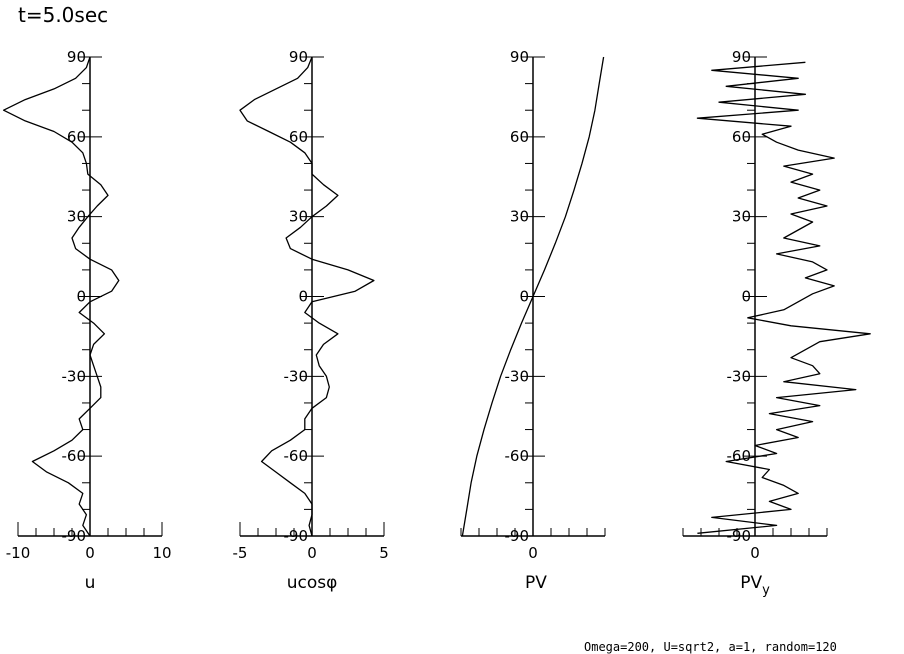  What do you see at coordinates (766, 590) in the screenshot?
I see `x-axis-label-subscript: y` at bounding box center [766, 590].